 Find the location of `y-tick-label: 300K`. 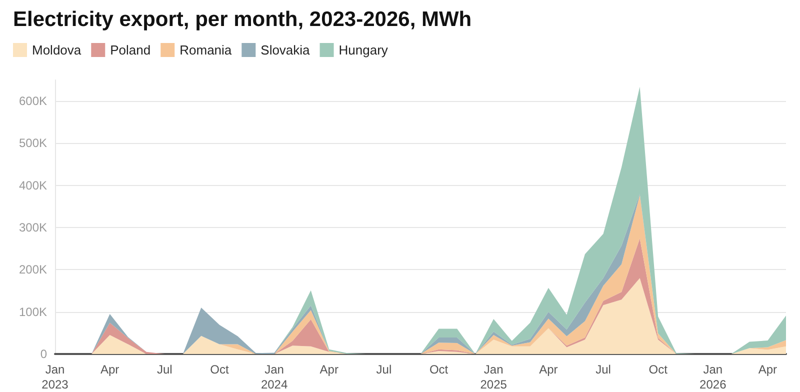

y-tick-label: 300K is located at coordinates (32, 227).